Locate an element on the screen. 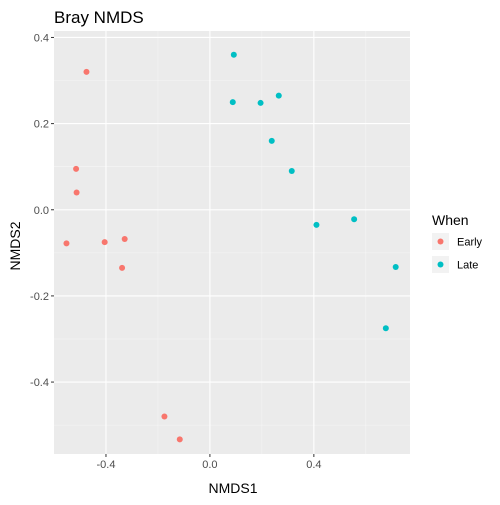 The width and height of the screenshot is (500, 505). legend-label-early: Early is located at coordinates (470, 243).